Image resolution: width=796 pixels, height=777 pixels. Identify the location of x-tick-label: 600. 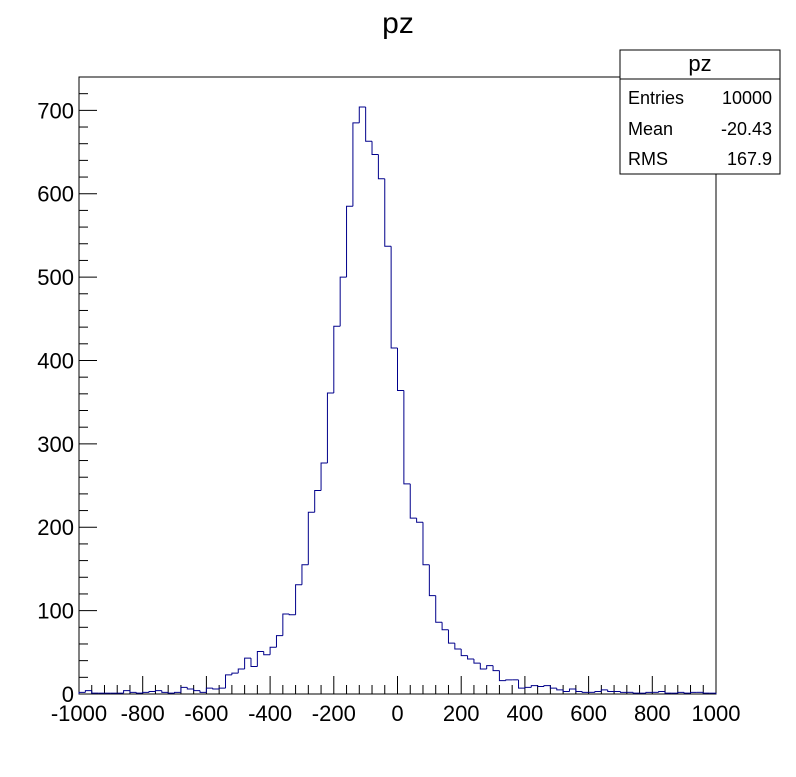
(588, 713).